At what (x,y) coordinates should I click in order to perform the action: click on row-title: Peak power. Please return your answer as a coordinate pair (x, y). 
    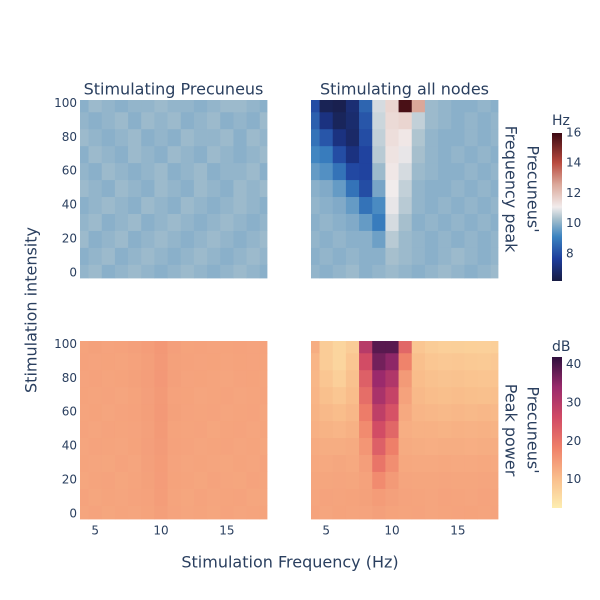
    Looking at the image, I should click on (511, 430).